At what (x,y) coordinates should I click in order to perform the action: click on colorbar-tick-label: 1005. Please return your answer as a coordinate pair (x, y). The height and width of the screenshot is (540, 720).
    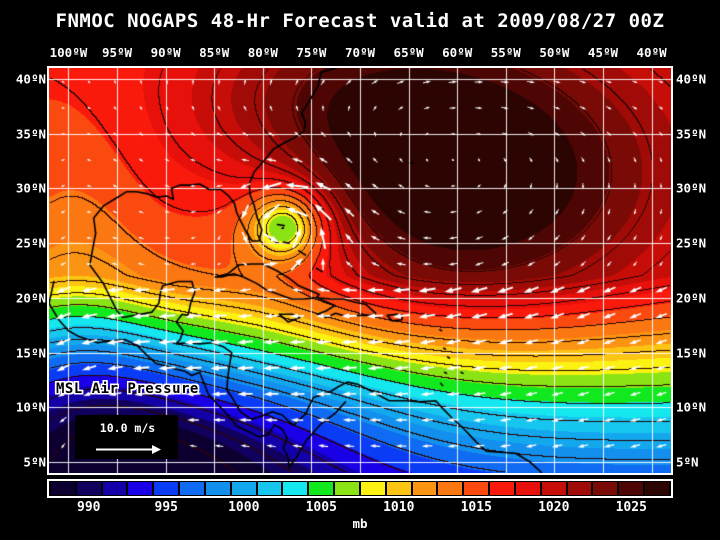
    Looking at the image, I should click on (321, 507).